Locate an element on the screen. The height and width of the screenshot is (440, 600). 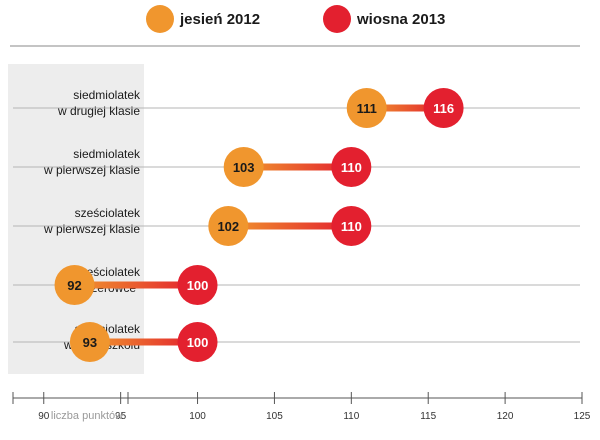
legend-label-1: jesień 2012 is located at coordinates (219, 19).